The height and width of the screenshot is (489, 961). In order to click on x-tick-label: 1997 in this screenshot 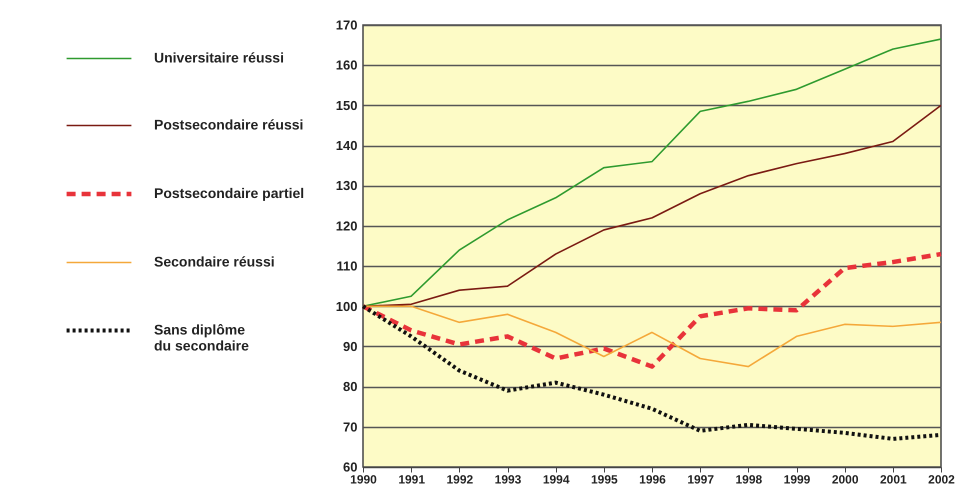, I will do `click(700, 479)`.